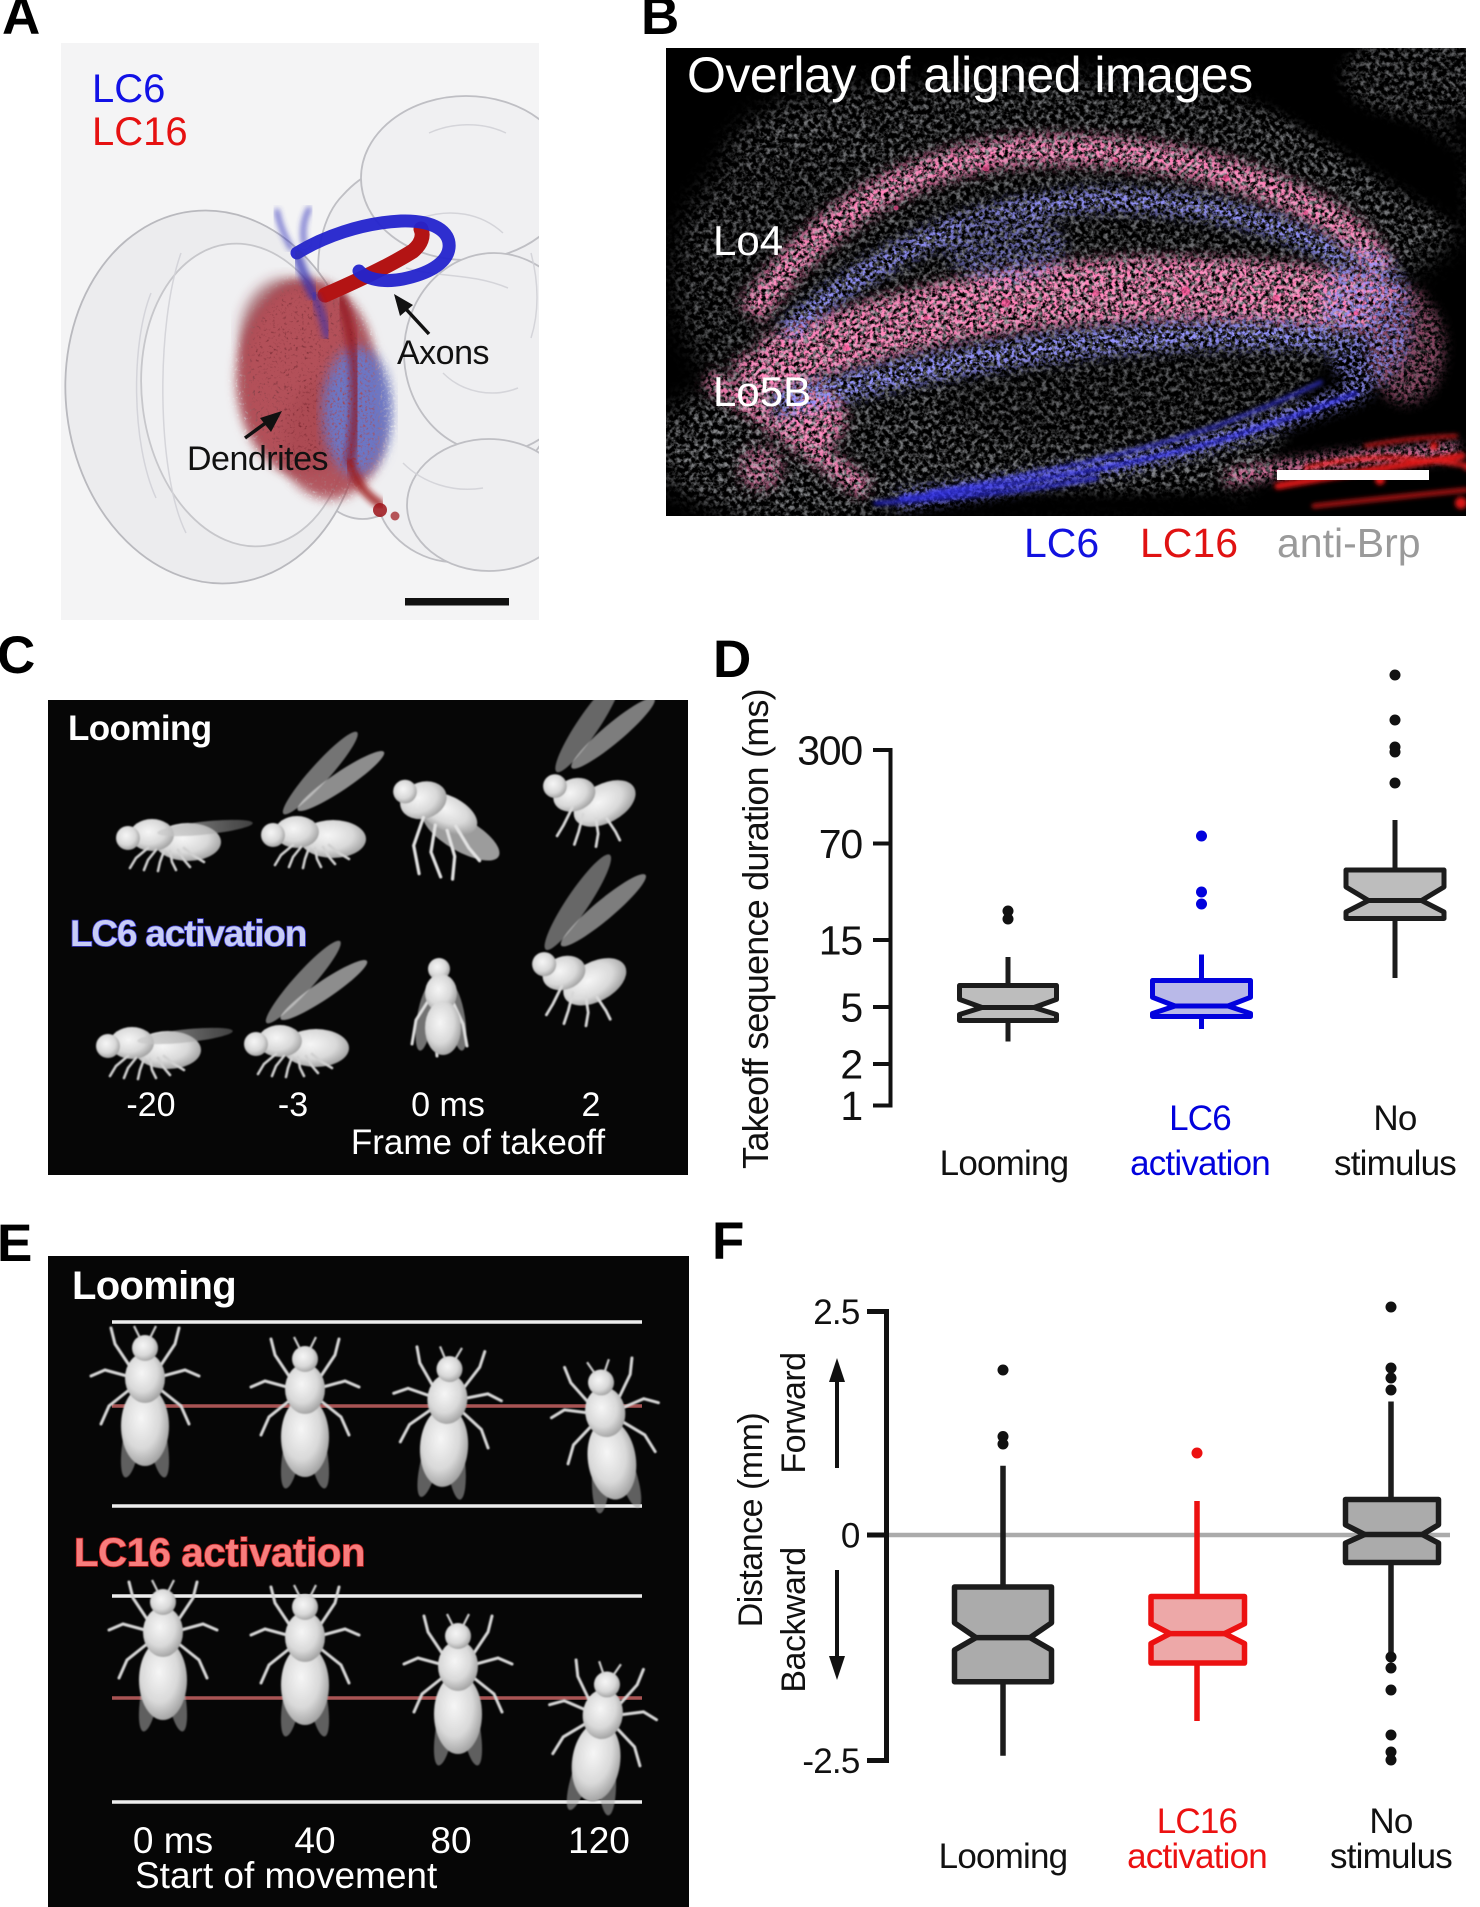  I want to click on svg-text: LC6 activation, so click(188, 933).